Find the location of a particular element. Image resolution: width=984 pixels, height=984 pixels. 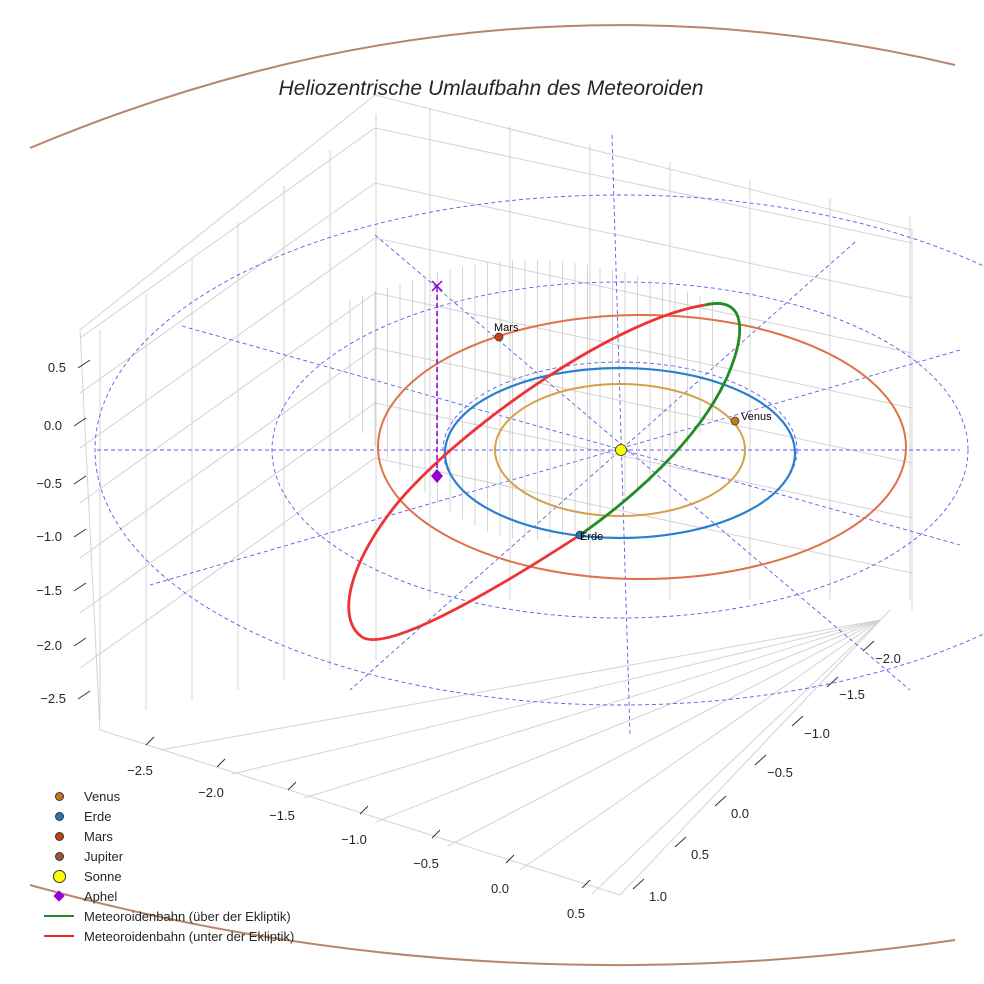

earth-orbit is located at coordinates (620, 453).